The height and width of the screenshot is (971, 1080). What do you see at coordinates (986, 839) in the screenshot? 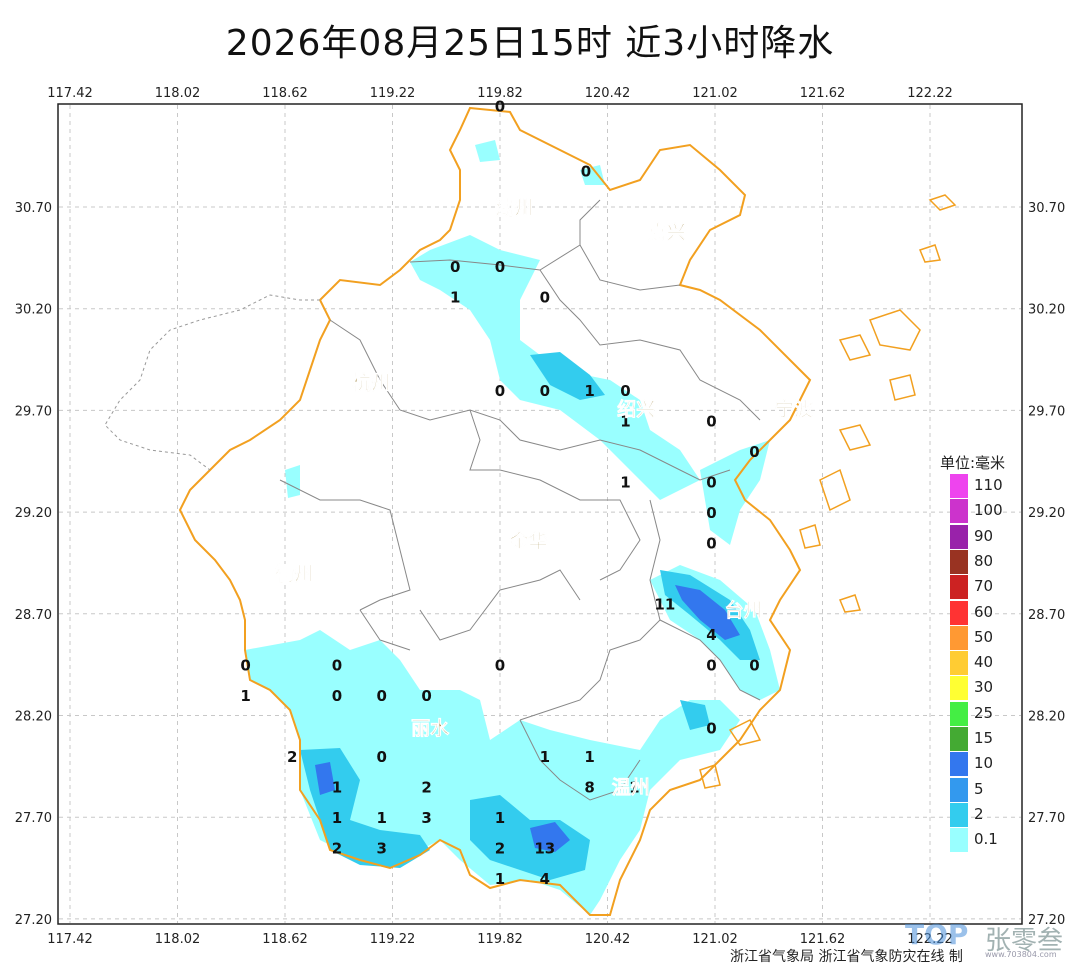
I see `legend-label: 0.1` at bounding box center [986, 839].